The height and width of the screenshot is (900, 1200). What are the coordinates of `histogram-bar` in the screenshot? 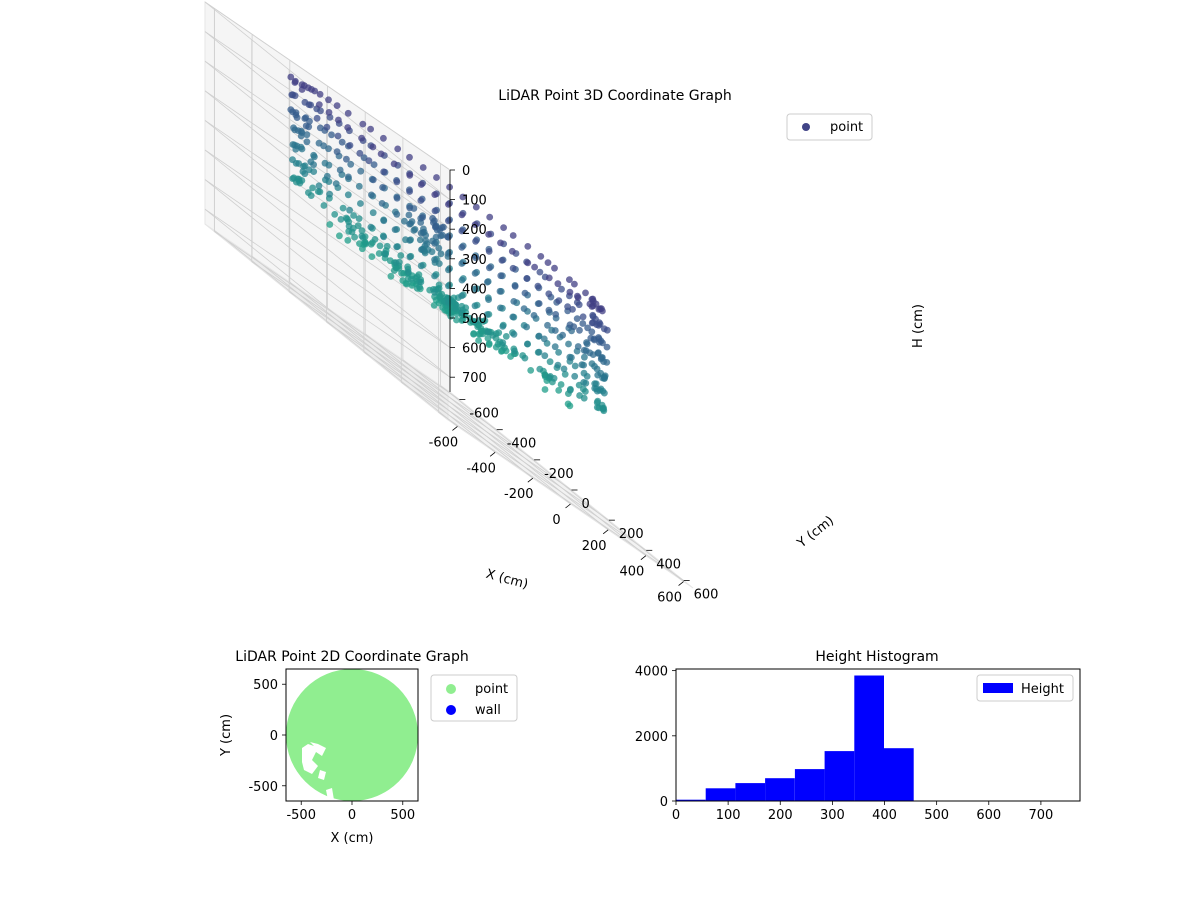 It's located at (720, 794).